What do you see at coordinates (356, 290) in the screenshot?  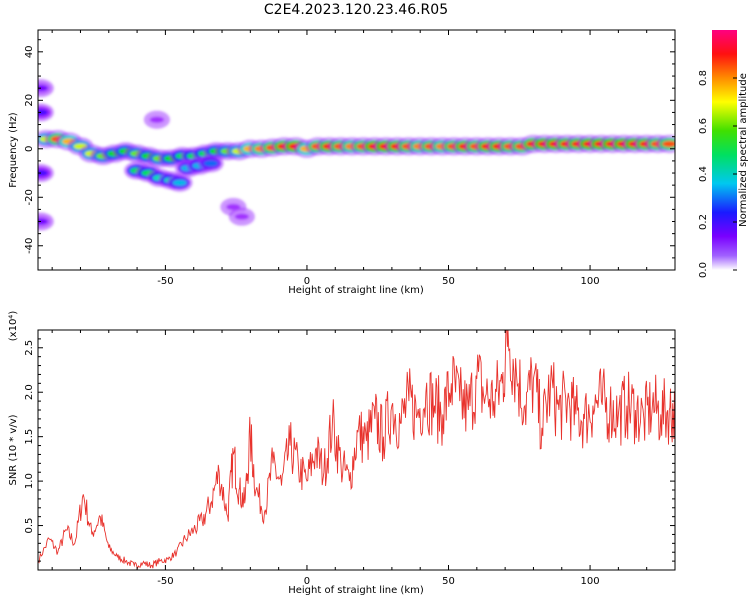 I see `spectrogram-x-label: Height of straight line (km)` at bounding box center [356, 290].